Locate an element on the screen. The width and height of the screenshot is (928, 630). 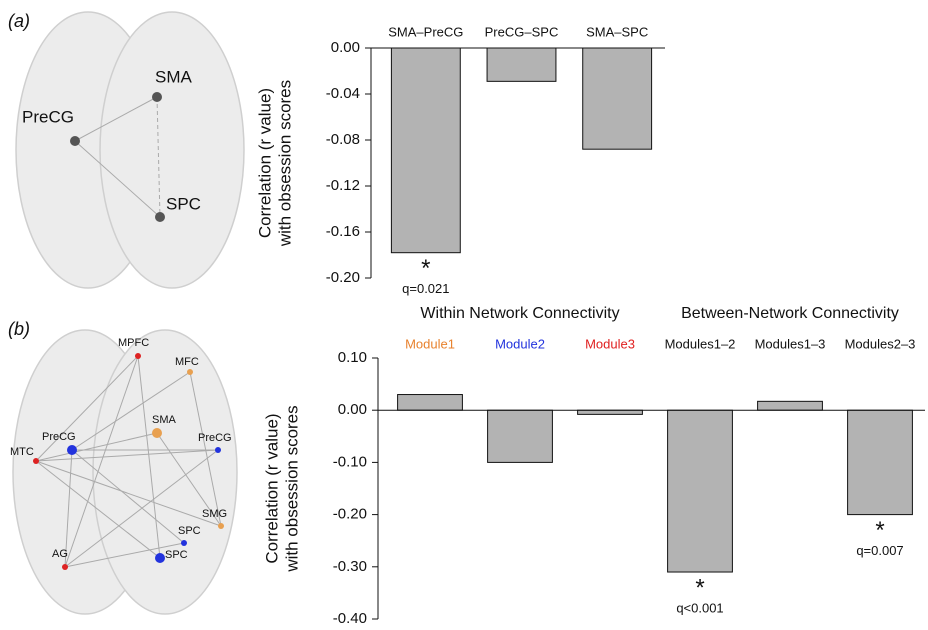
category-label: SMA–SPC is located at coordinates (617, 31).